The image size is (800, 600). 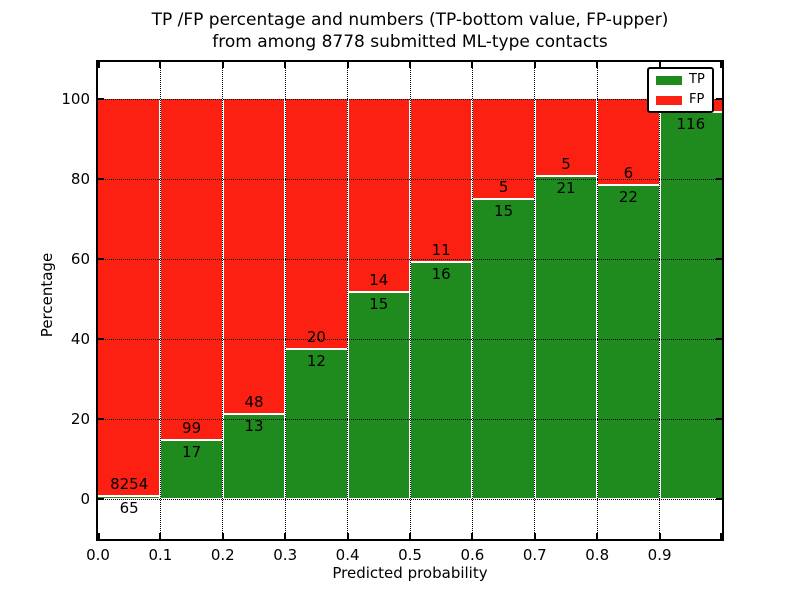 What do you see at coordinates (129, 483) in the screenshot?
I see `fp-count-label: 8254` at bounding box center [129, 483].